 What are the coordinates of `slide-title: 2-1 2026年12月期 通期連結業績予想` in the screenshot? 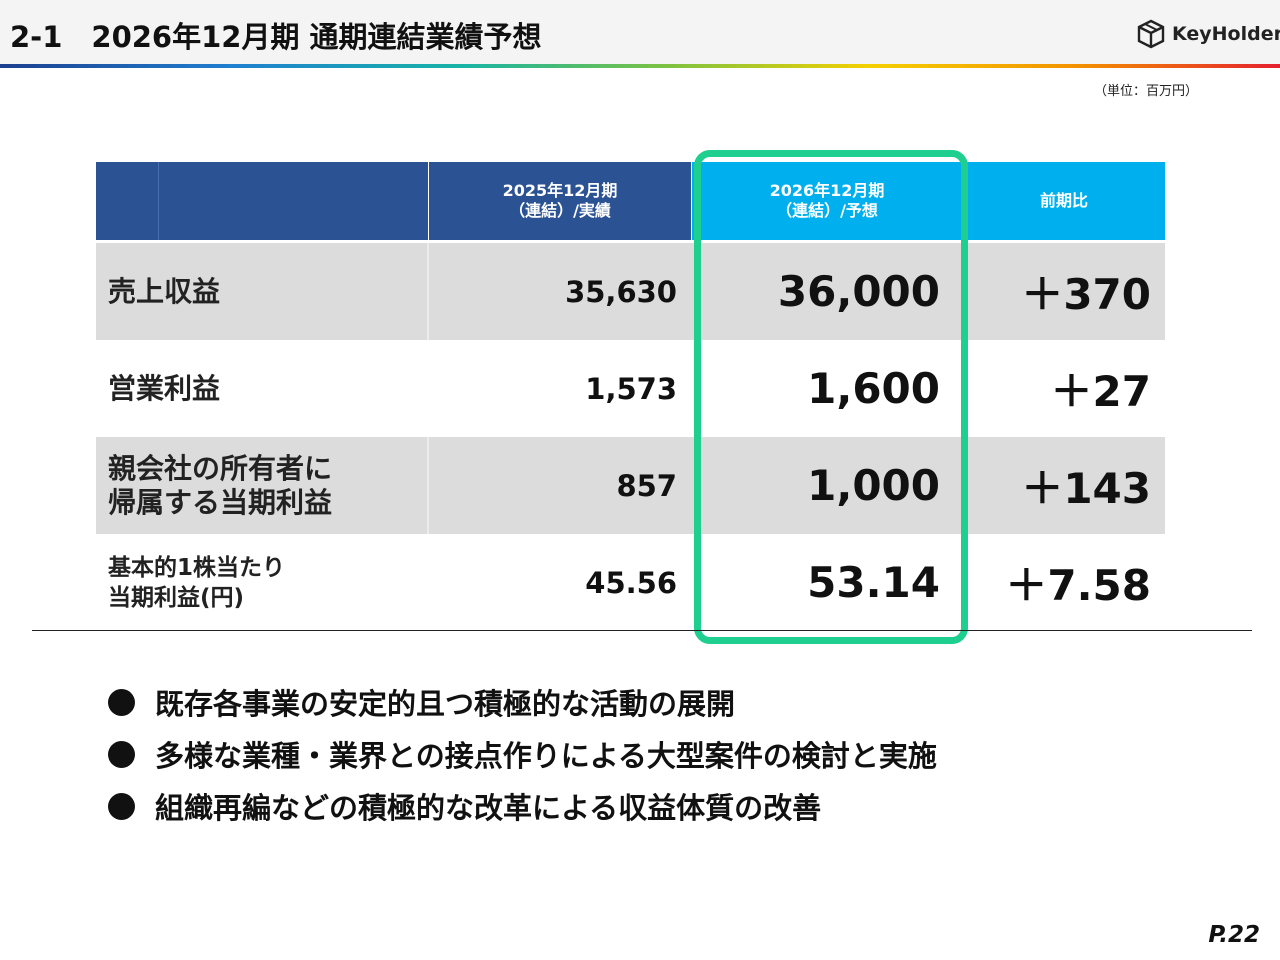 It's located at (276, 37).